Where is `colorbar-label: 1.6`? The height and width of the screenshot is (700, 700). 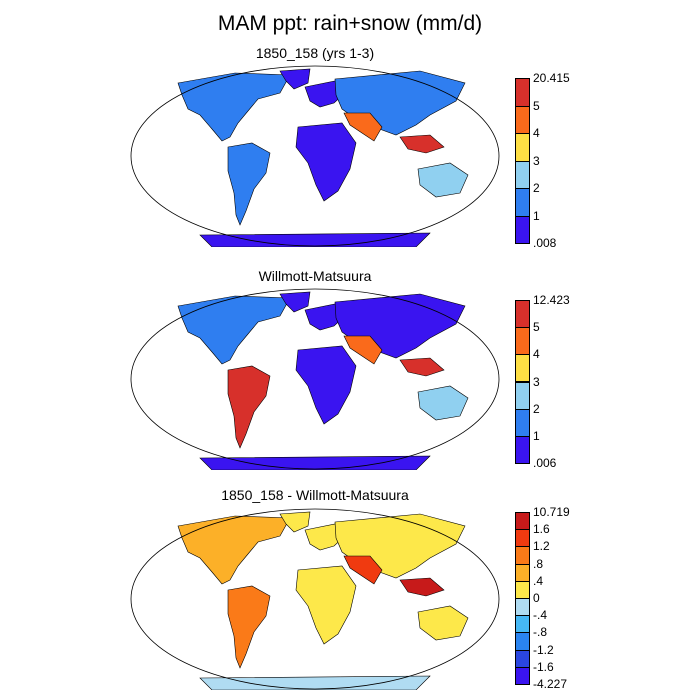 colorbar-label: 1.6 is located at coordinates (541, 529).